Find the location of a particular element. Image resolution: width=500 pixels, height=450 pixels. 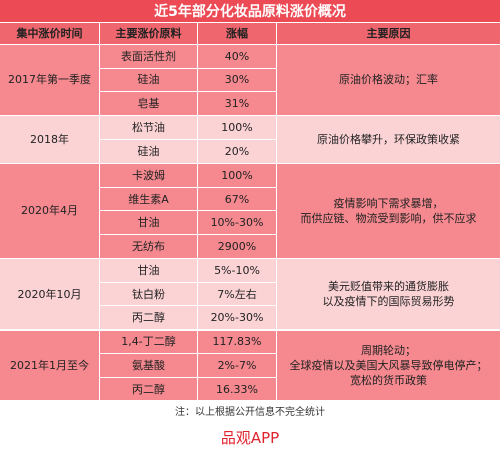

reason-cell: 疫情影响下需求暴增， 而供应链、物流受到影响，供不应求 is located at coordinates (388, 211).